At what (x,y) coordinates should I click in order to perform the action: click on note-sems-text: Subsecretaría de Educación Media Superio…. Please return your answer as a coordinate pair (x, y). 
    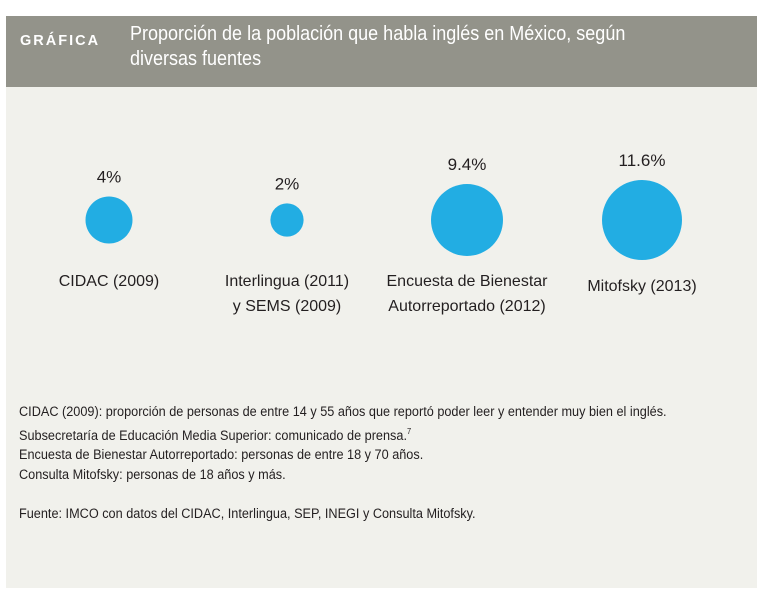
    Looking at the image, I should click on (213, 435).